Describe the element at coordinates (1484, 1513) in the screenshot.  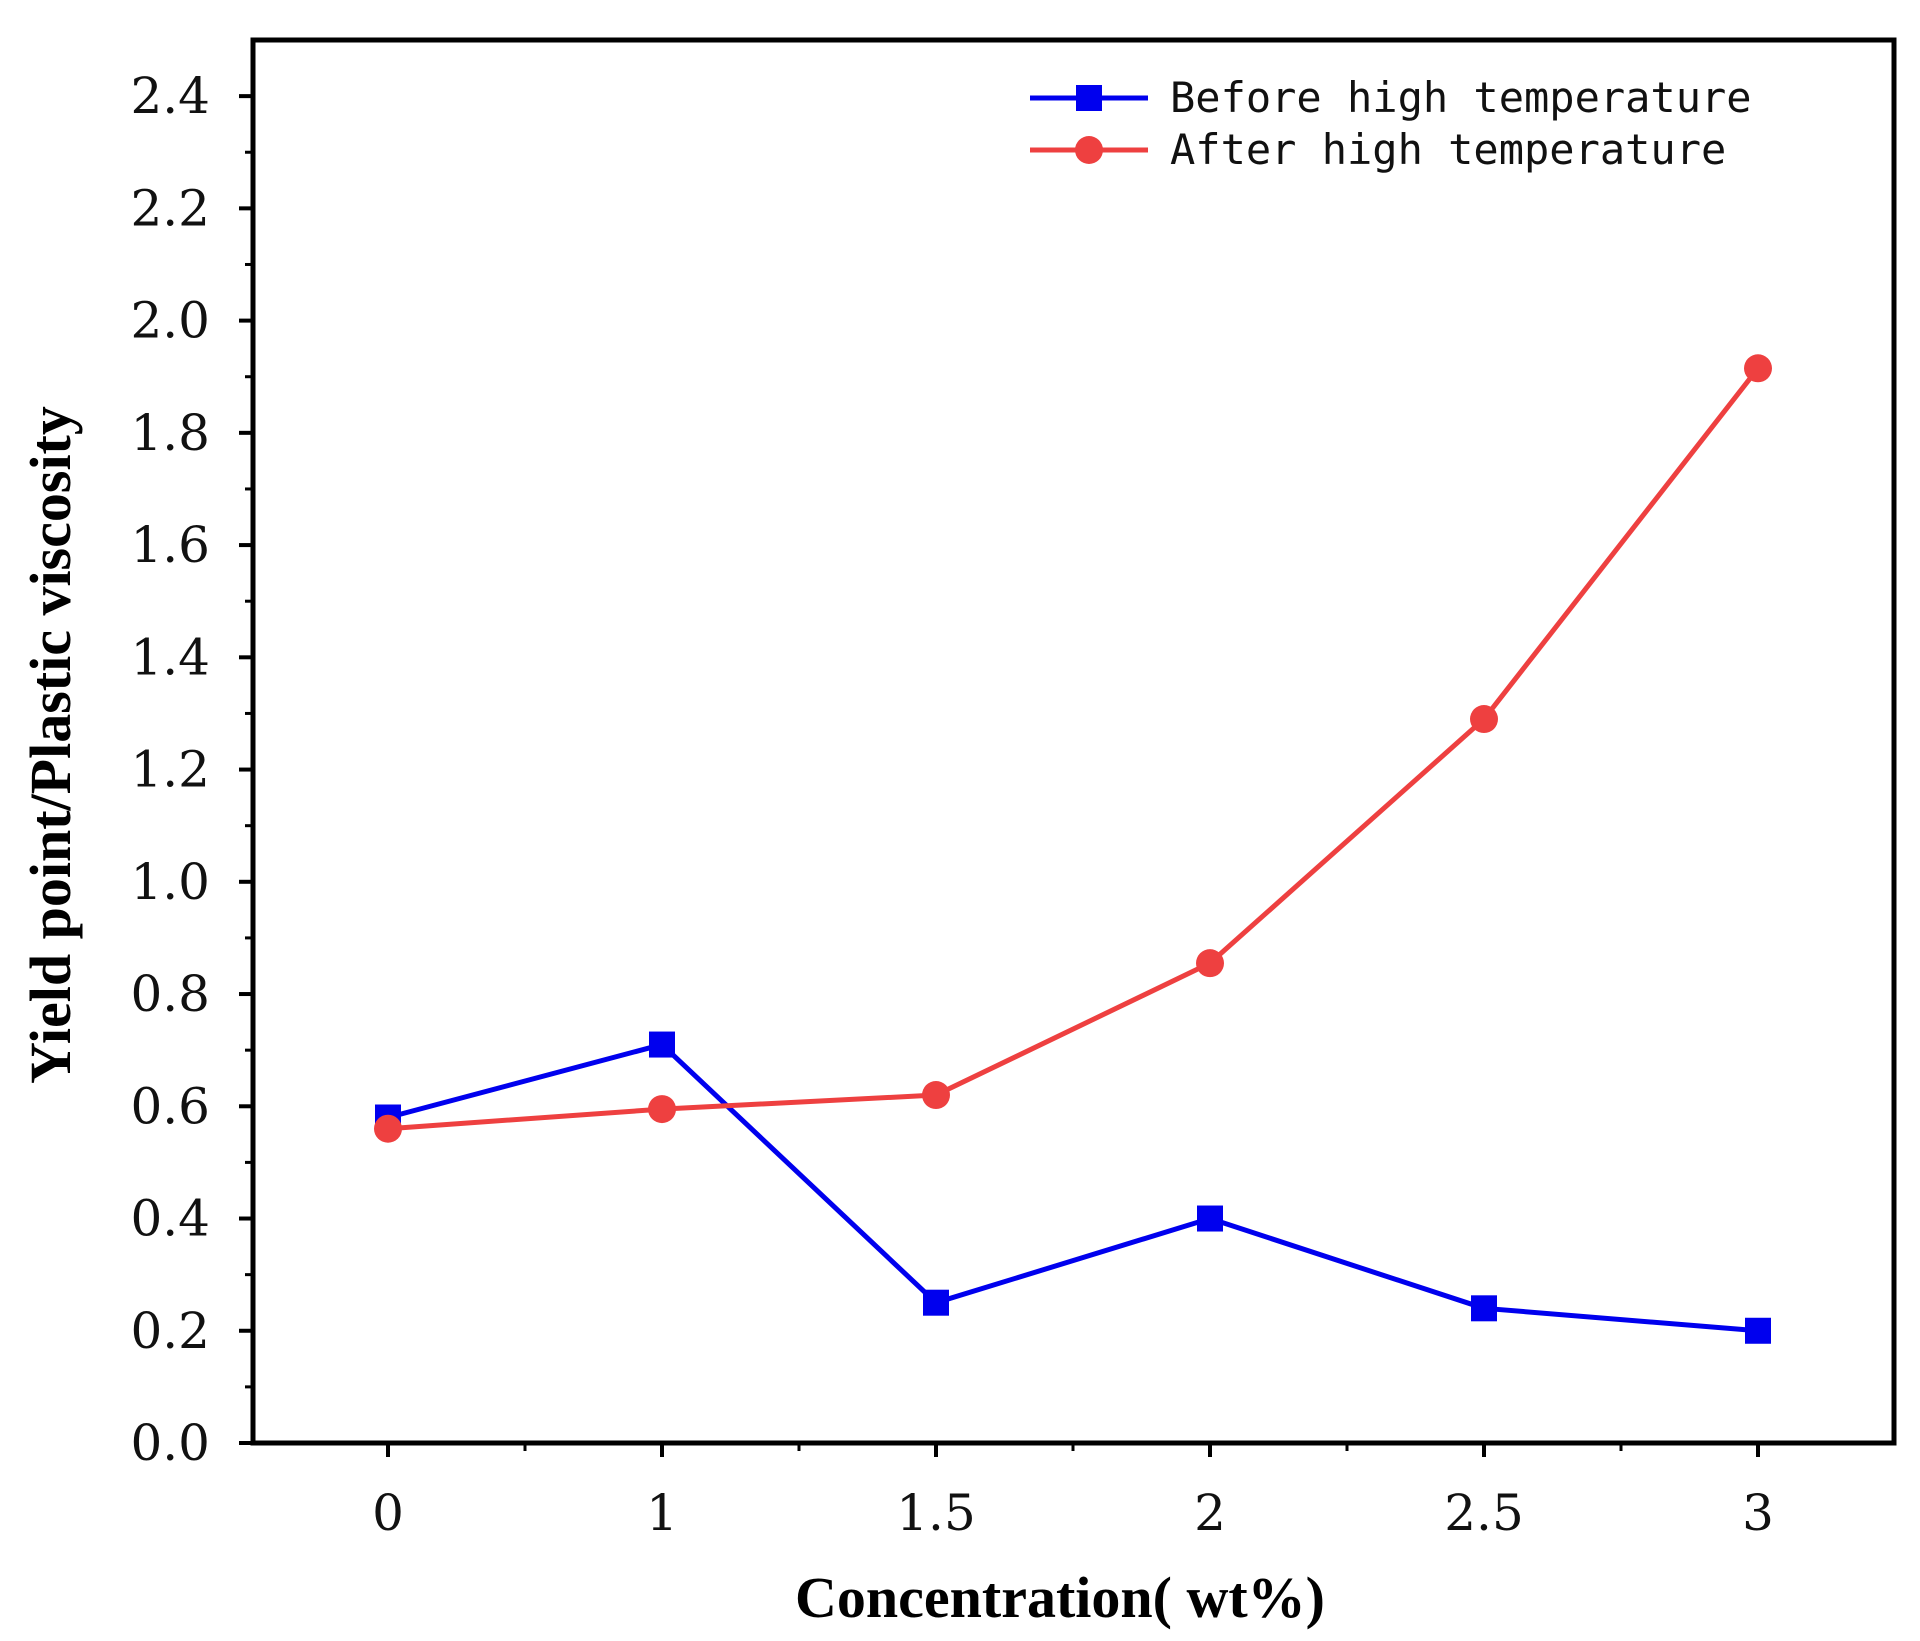
I see `x-tick-label: 2.5` at that location.